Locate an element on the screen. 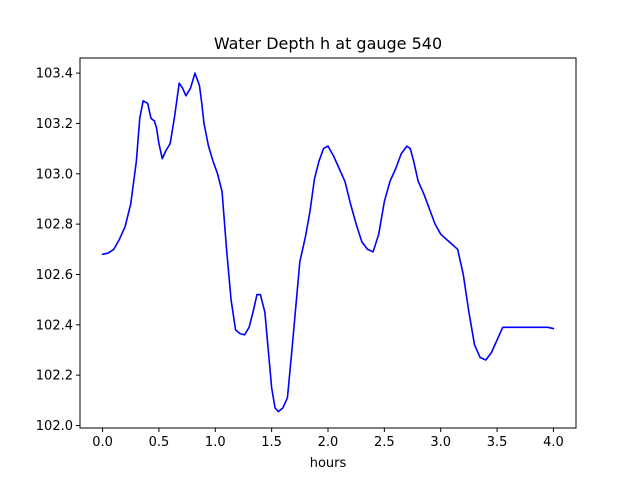 This screenshot has width=640, height=480. x-tick-label: 0.0 is located at coordinates (102, 442).